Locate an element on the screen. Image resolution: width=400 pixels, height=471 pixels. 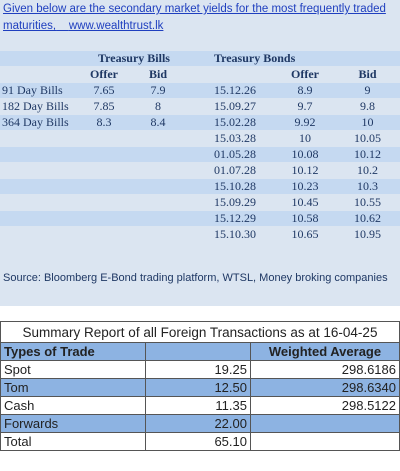
bill-bid: 8.4 is located at coordinates (158, 122).